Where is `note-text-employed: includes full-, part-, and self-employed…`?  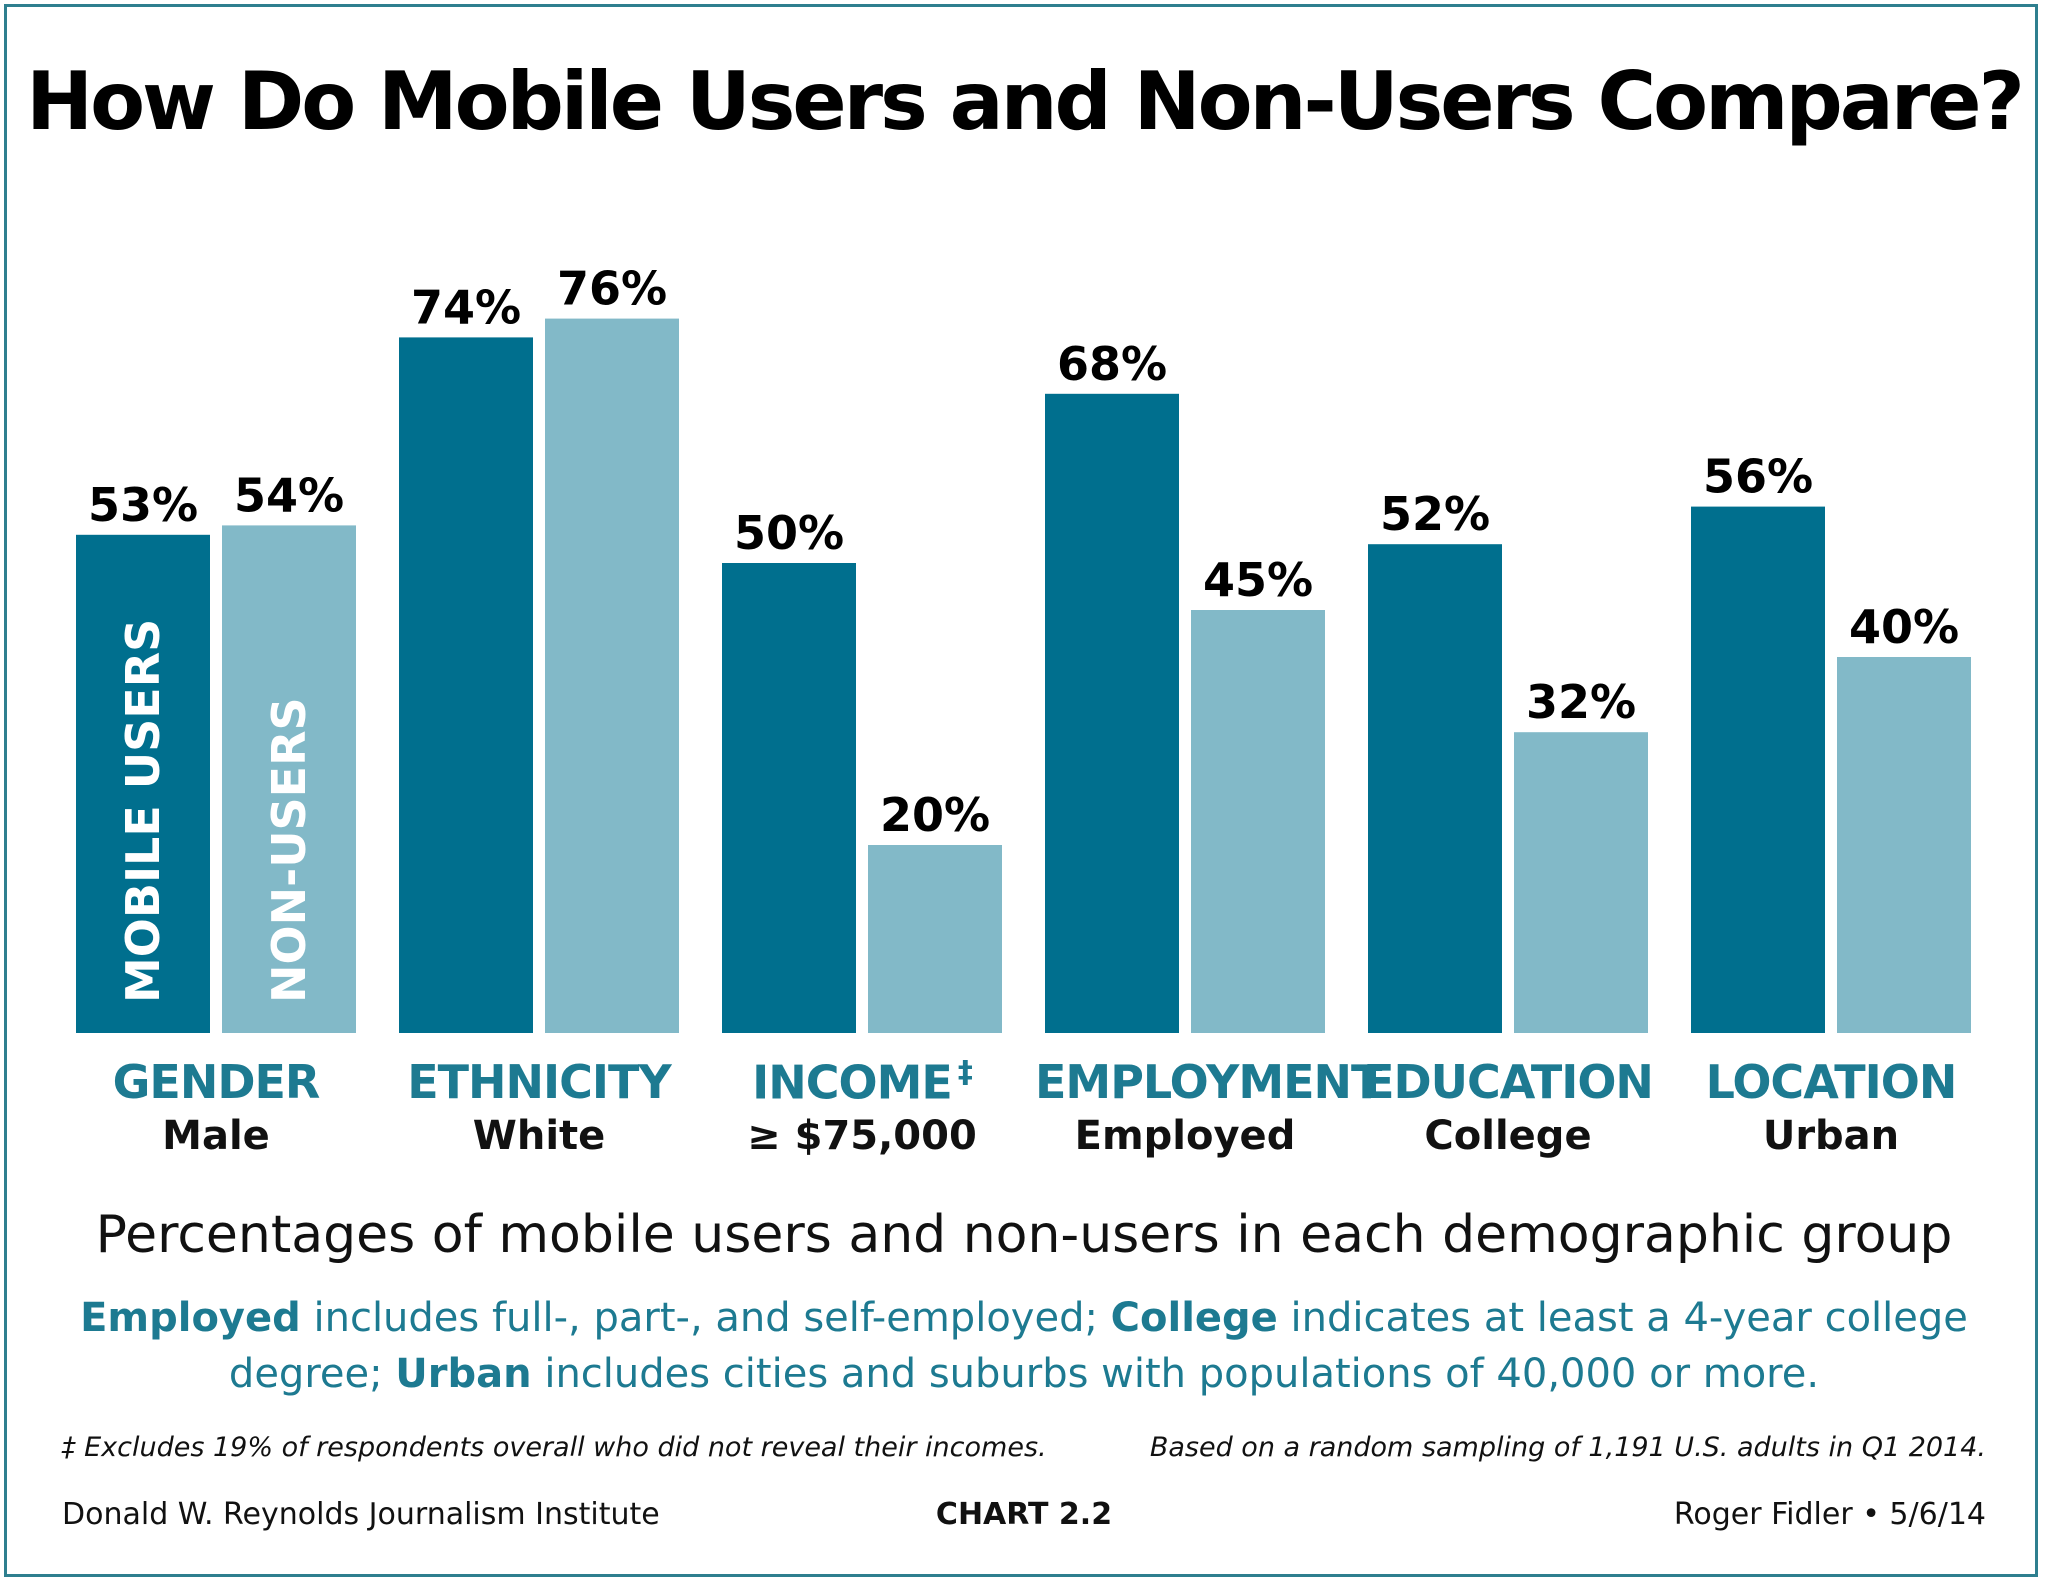 note-text-employed: includes full-, part-, and self-employed… is located at coordinates (705, 1318).